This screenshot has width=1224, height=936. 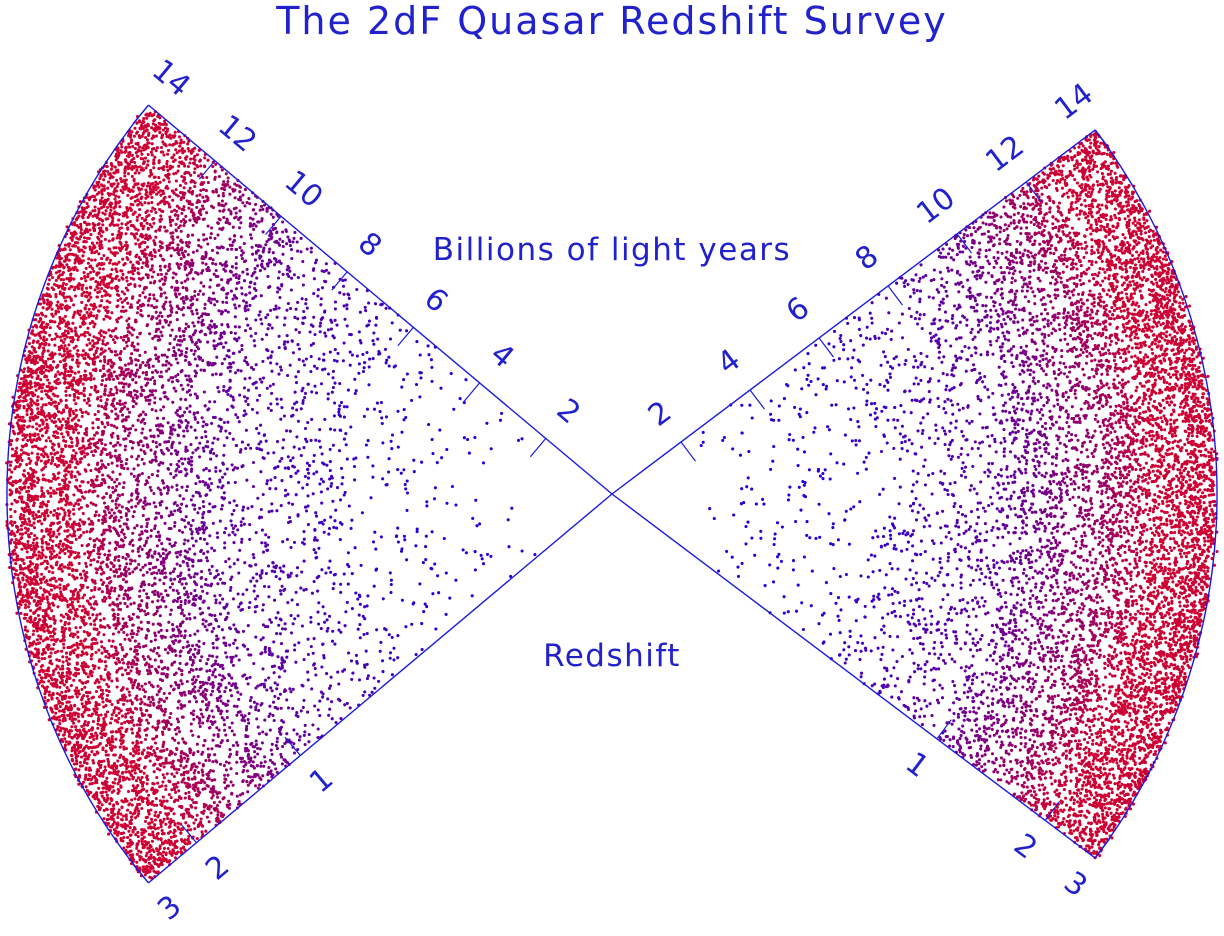 I want to click on chart-title: The 2dF Quasar Redshift Survey, so click(x=611, y=21).